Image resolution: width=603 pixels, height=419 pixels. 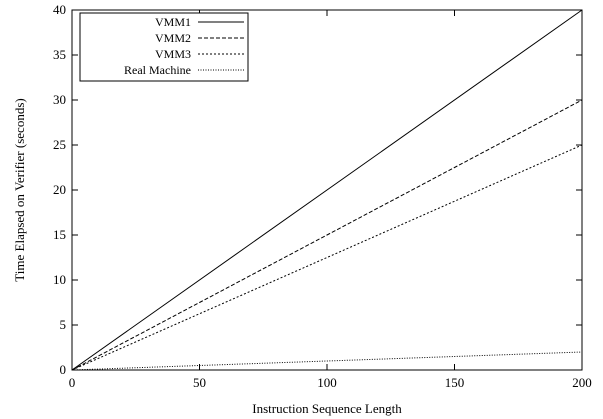 I want to click on legend-label-real-machine: Real Machine, so click(x=157, y=70).